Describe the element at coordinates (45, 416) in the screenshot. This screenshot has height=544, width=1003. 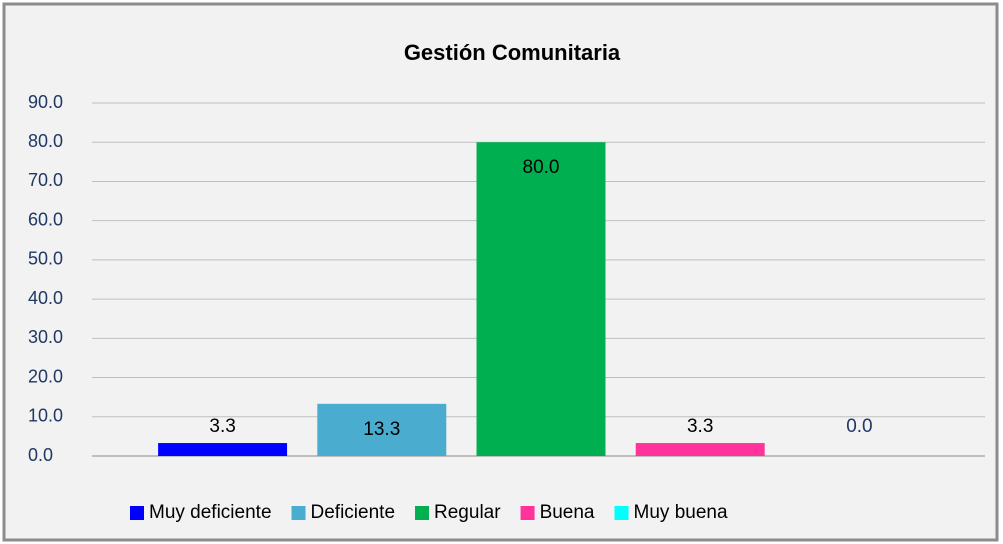
I see `y-tick-label: 10.0` at that location.